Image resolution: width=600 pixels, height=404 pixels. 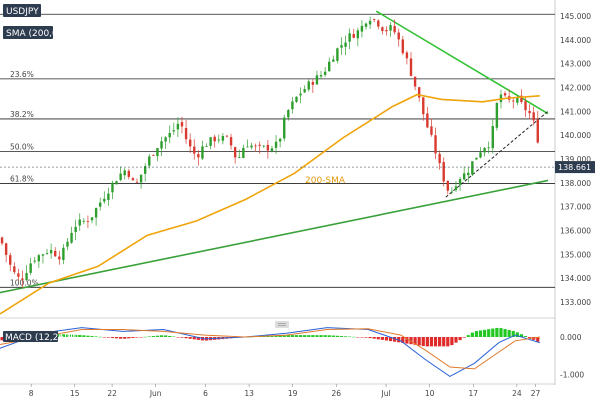 What do you see at coordinates (31, 393) in the screenshot?
I see `x-tick-label: 8` at bounding box center [31, 393].